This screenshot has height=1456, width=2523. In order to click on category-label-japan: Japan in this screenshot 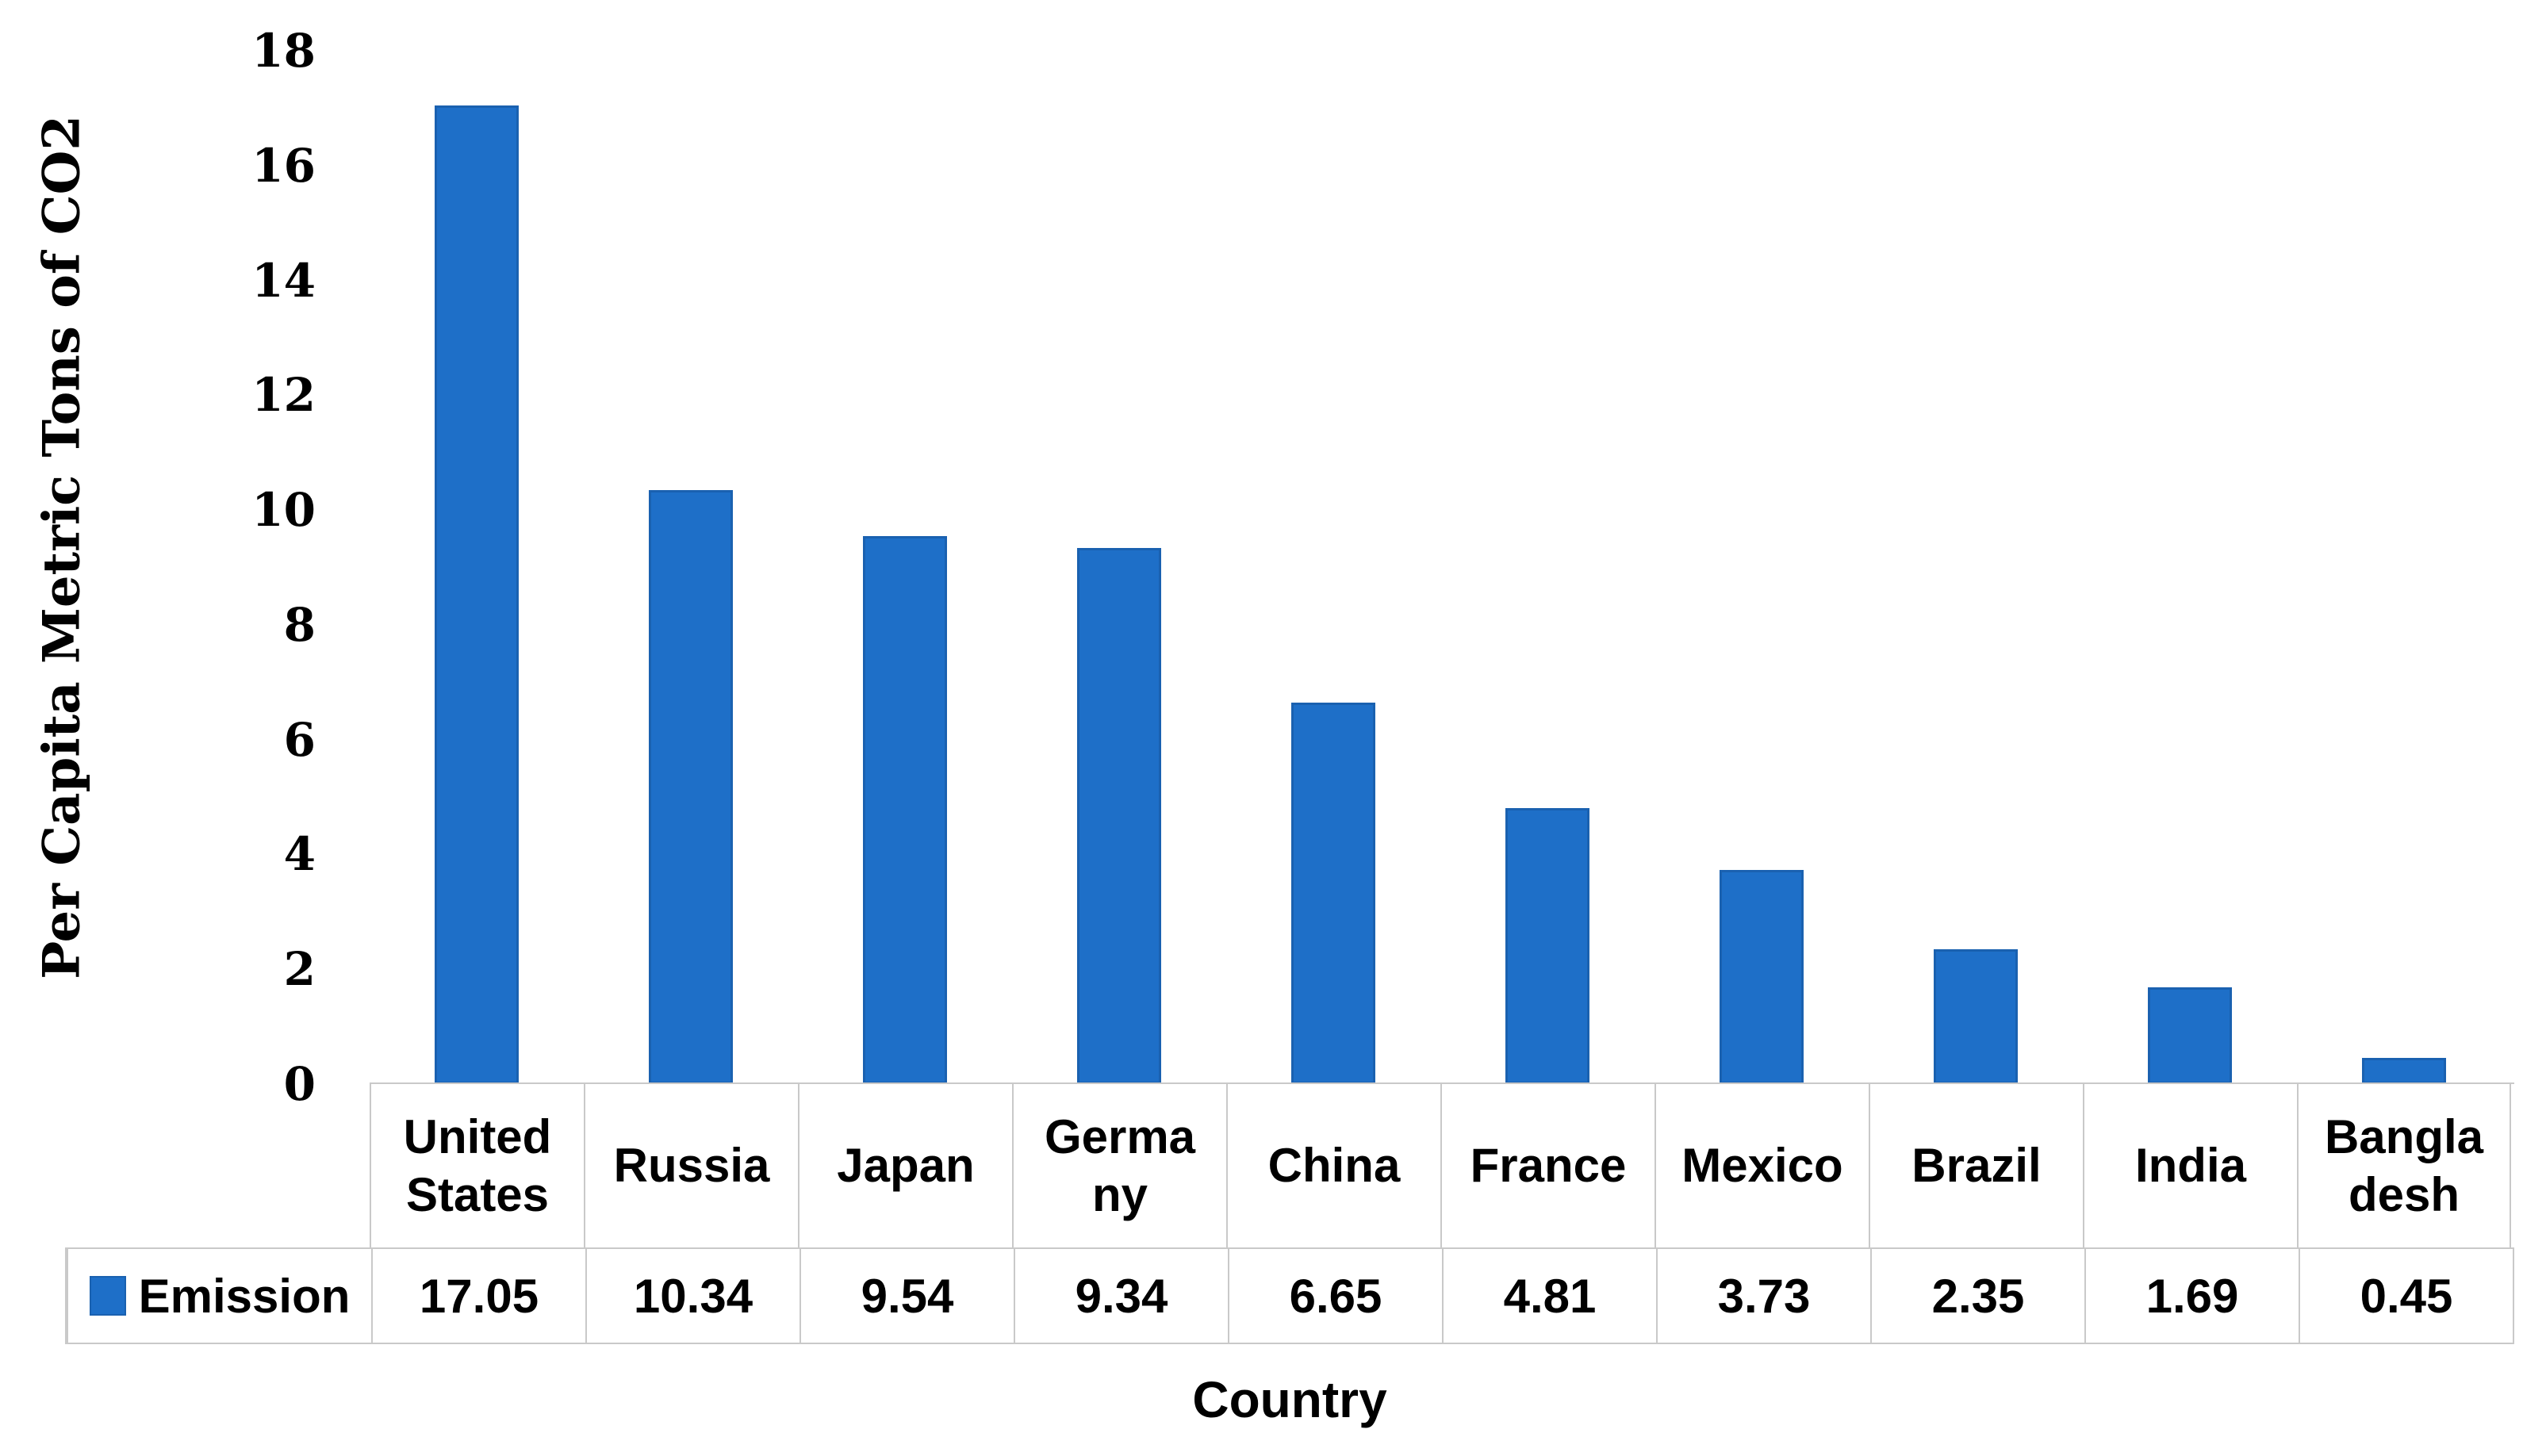, I will do `click(905, 1165)`.